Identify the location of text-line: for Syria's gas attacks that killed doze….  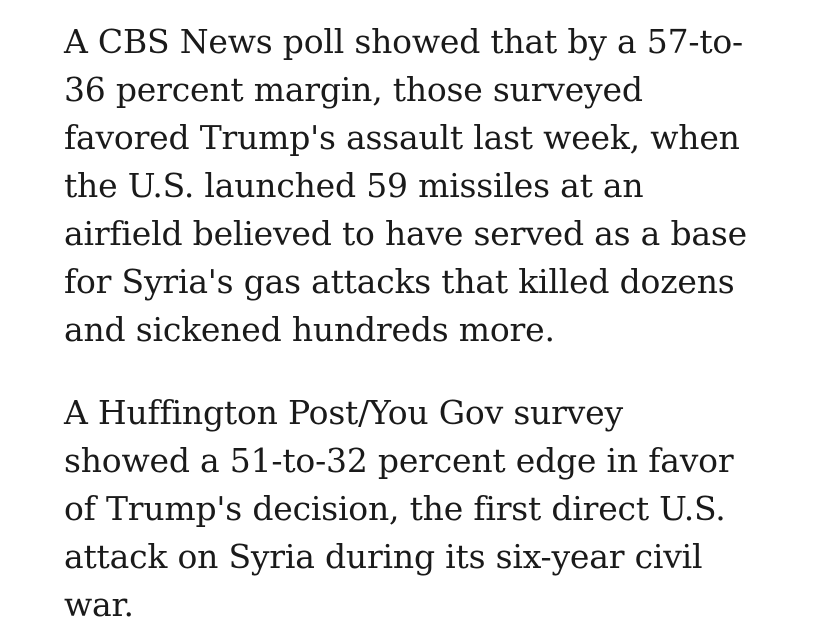
(399, 281).